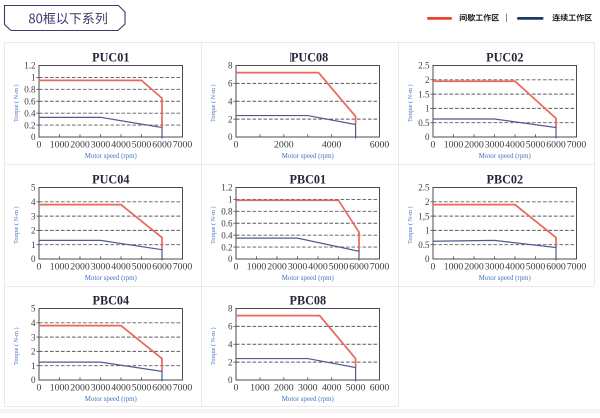 This screenshot has height=418, width=600. What do you see at coordinates (230, 84) in the screenshot?
I see `svg-text: 6` at bounding box center [230, 84].